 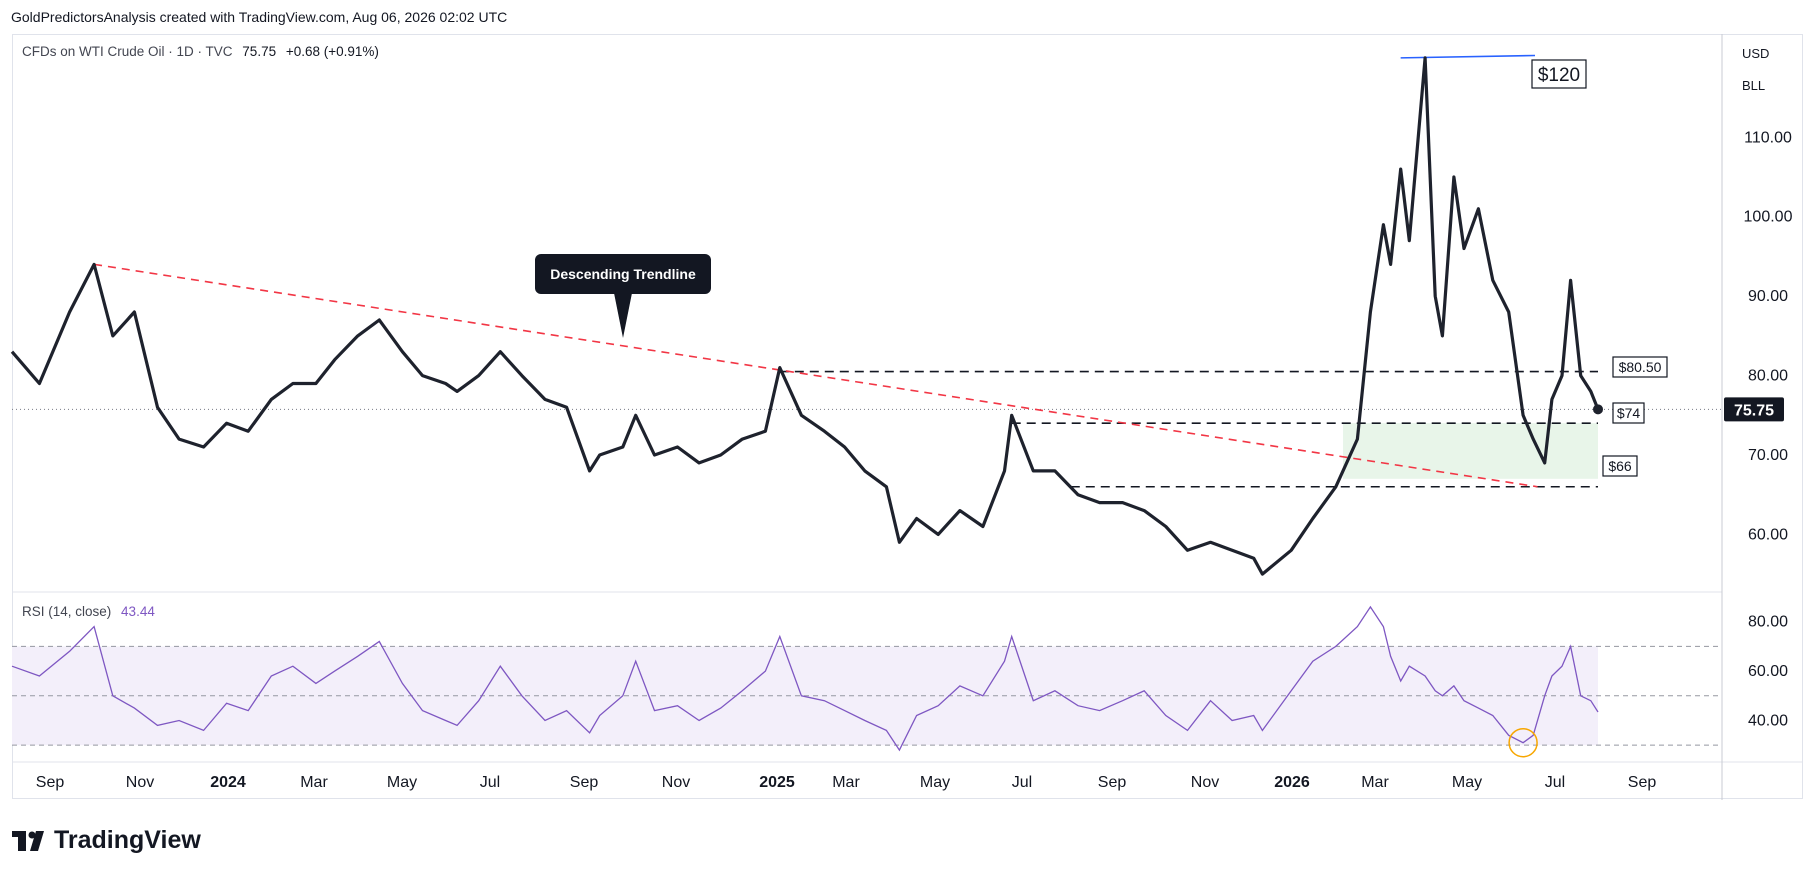 What do you see at coordinates (1598, 409) in the screenshot?
I see `last-price-point` at bounding box center [1598, 409].